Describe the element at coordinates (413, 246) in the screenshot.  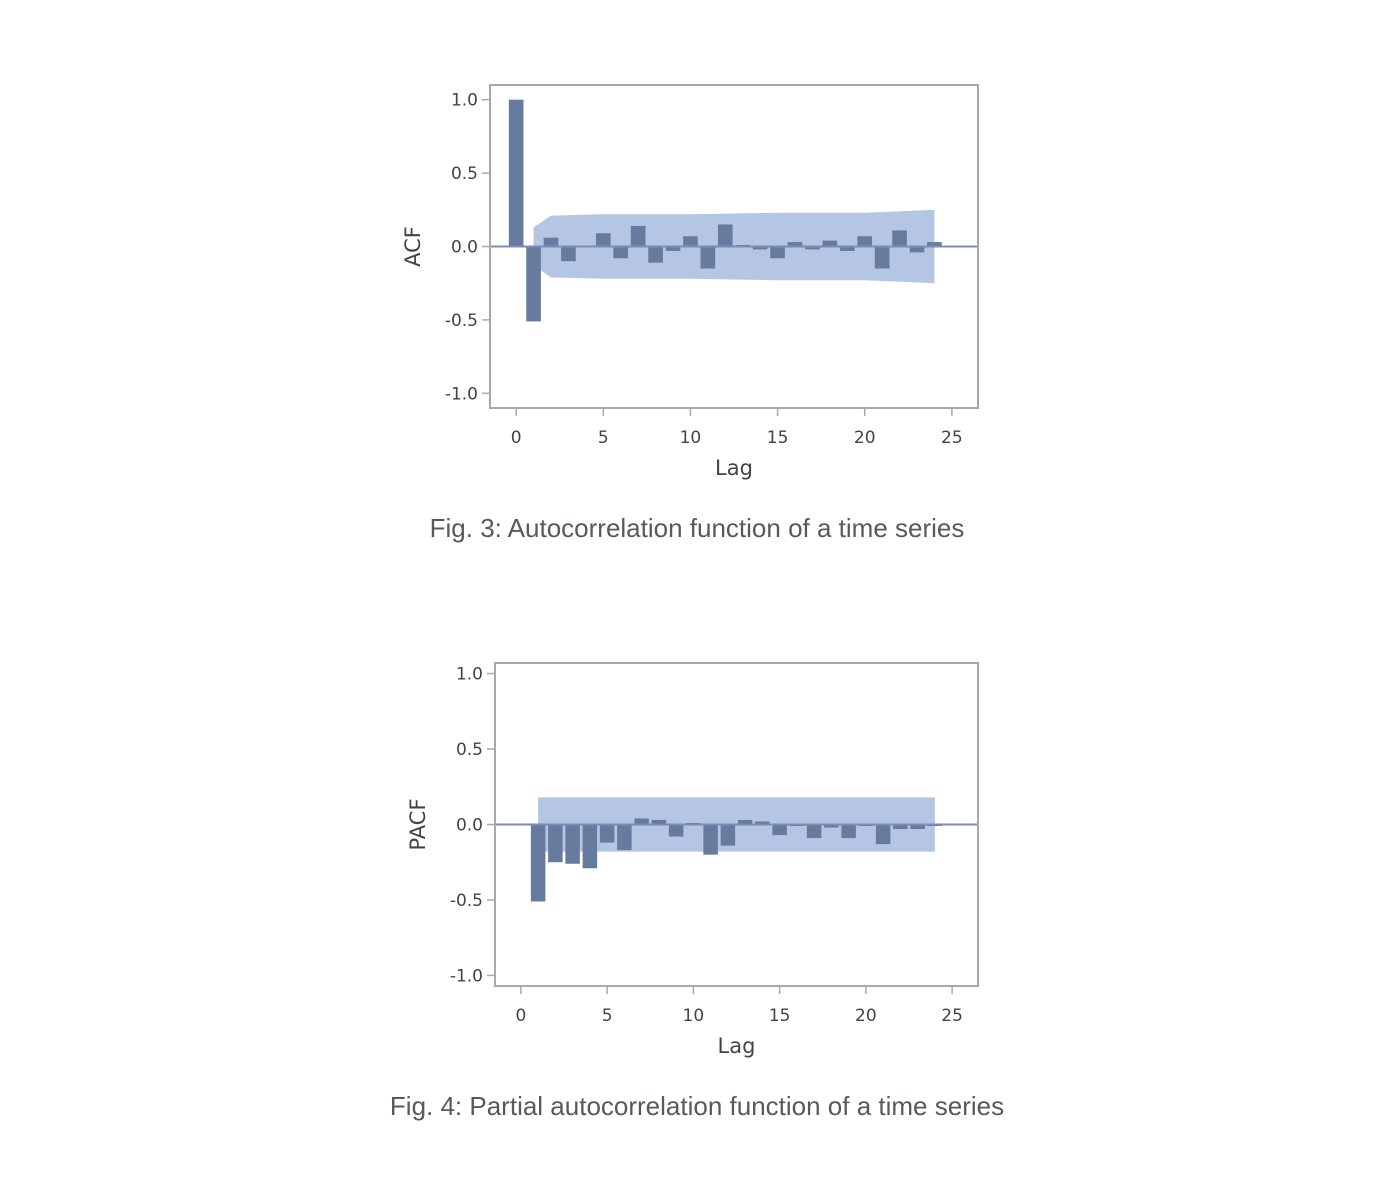
I see `y-axis-title: ACF` at that location.